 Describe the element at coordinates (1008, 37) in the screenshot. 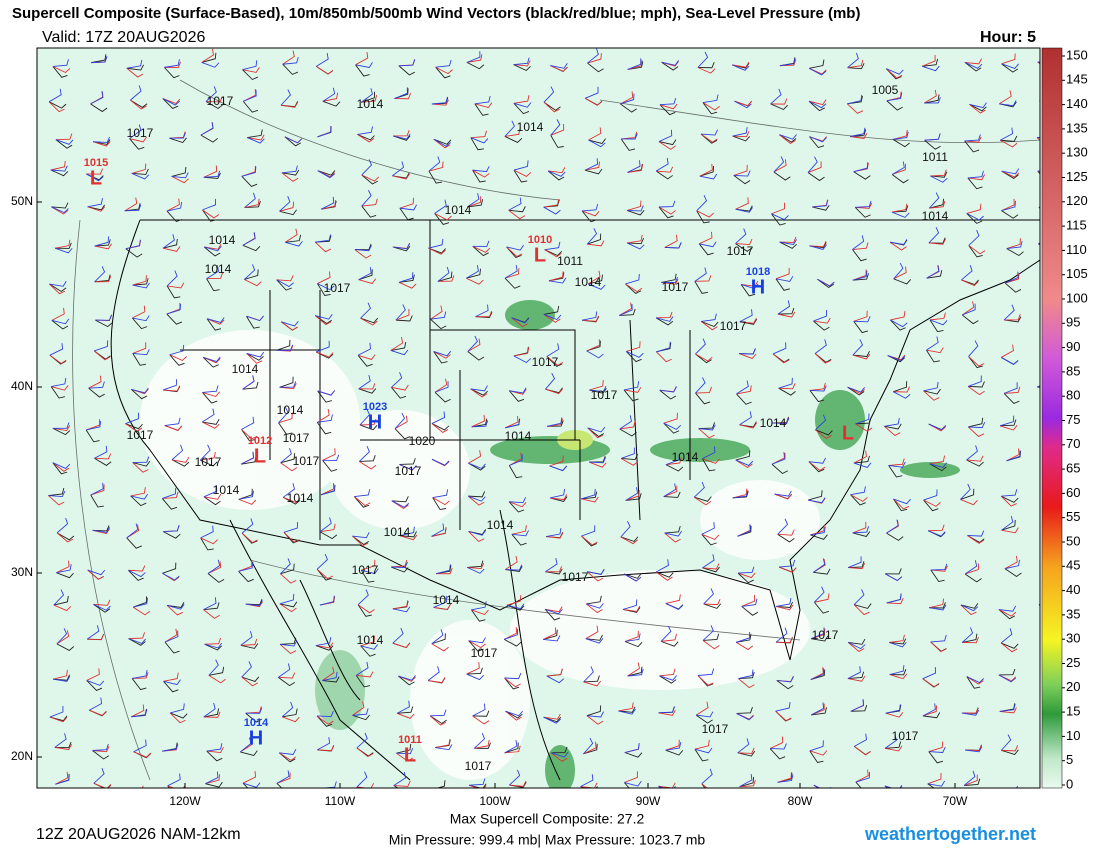

I see `forecast-hour: Hour: 5` at that location.